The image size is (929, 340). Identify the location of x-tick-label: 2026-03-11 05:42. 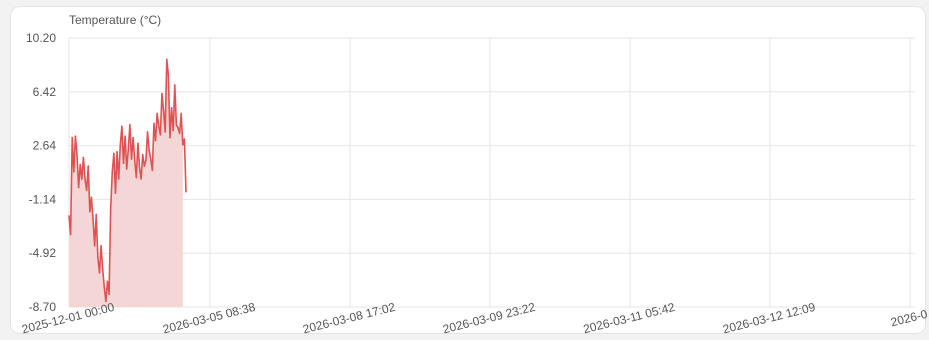
(629, 318).